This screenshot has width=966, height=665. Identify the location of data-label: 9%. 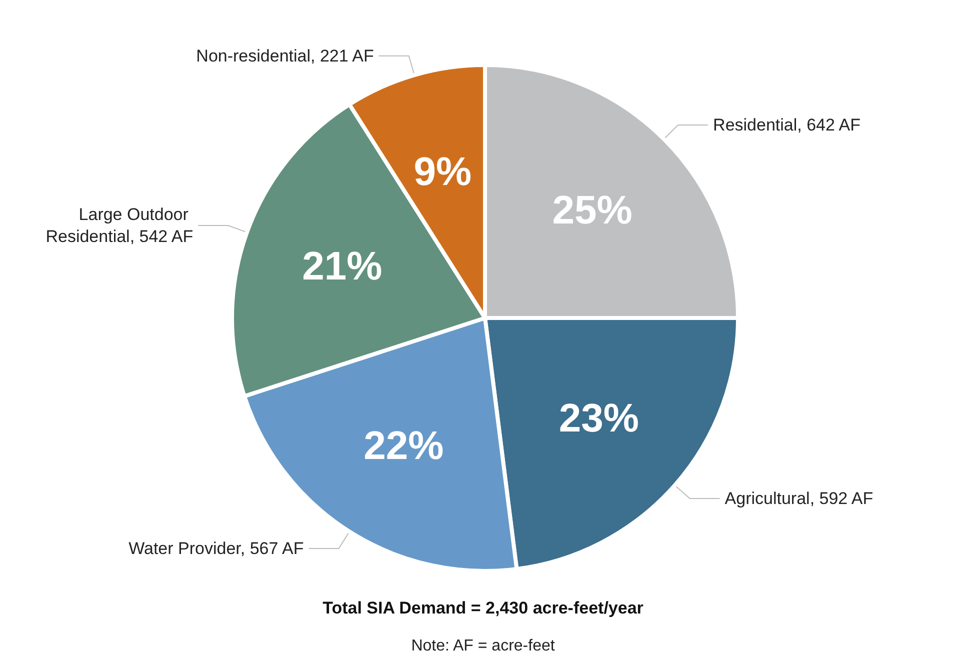
(443, 172).